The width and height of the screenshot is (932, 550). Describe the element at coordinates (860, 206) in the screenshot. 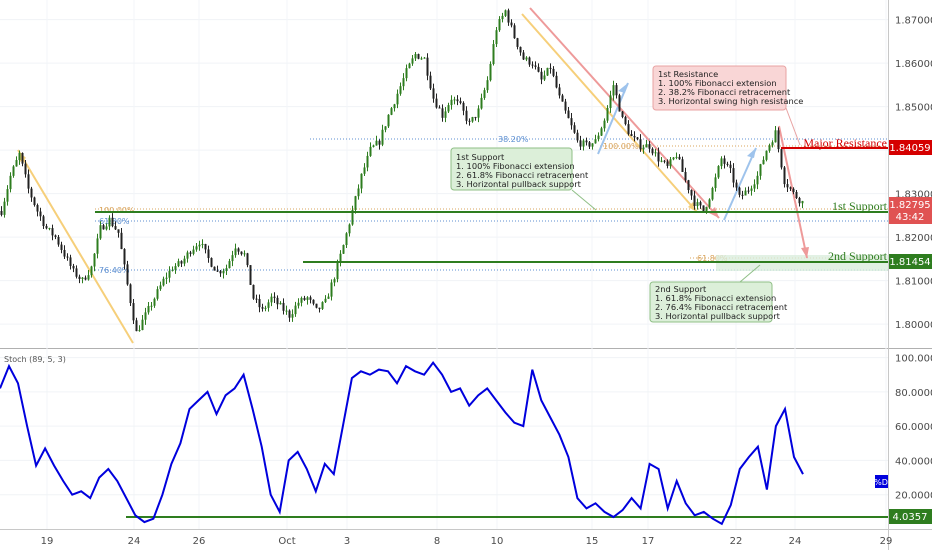

I see `first-support-label: 1st Support` at that location.